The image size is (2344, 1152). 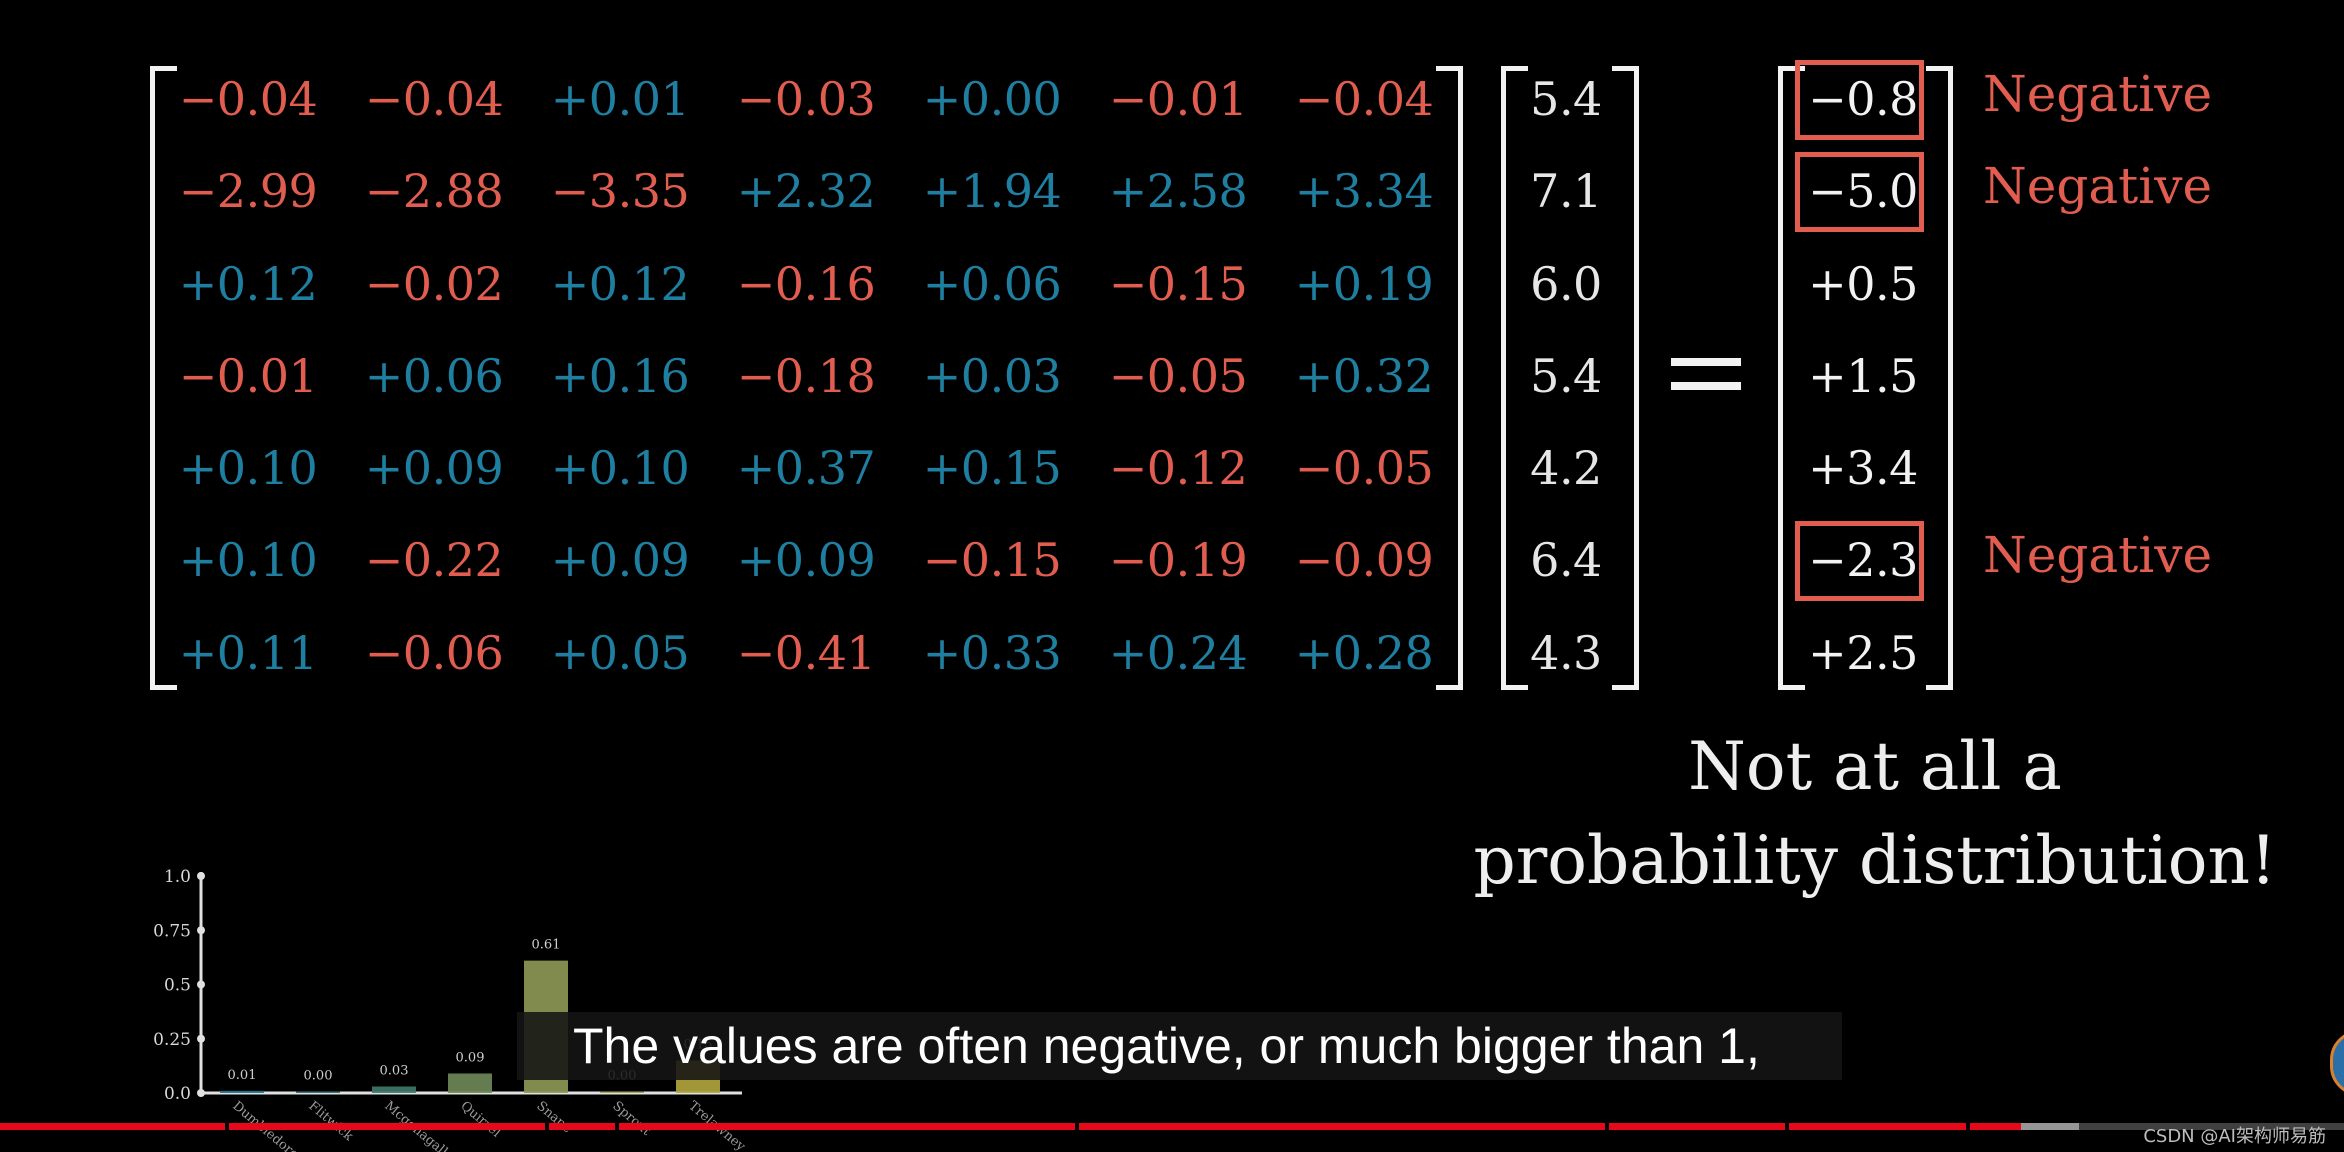 What do you see at coordinates (1863, 191) in the screenshot?
I see `result-cell: −5.0` at bounding box center [1863, 191].